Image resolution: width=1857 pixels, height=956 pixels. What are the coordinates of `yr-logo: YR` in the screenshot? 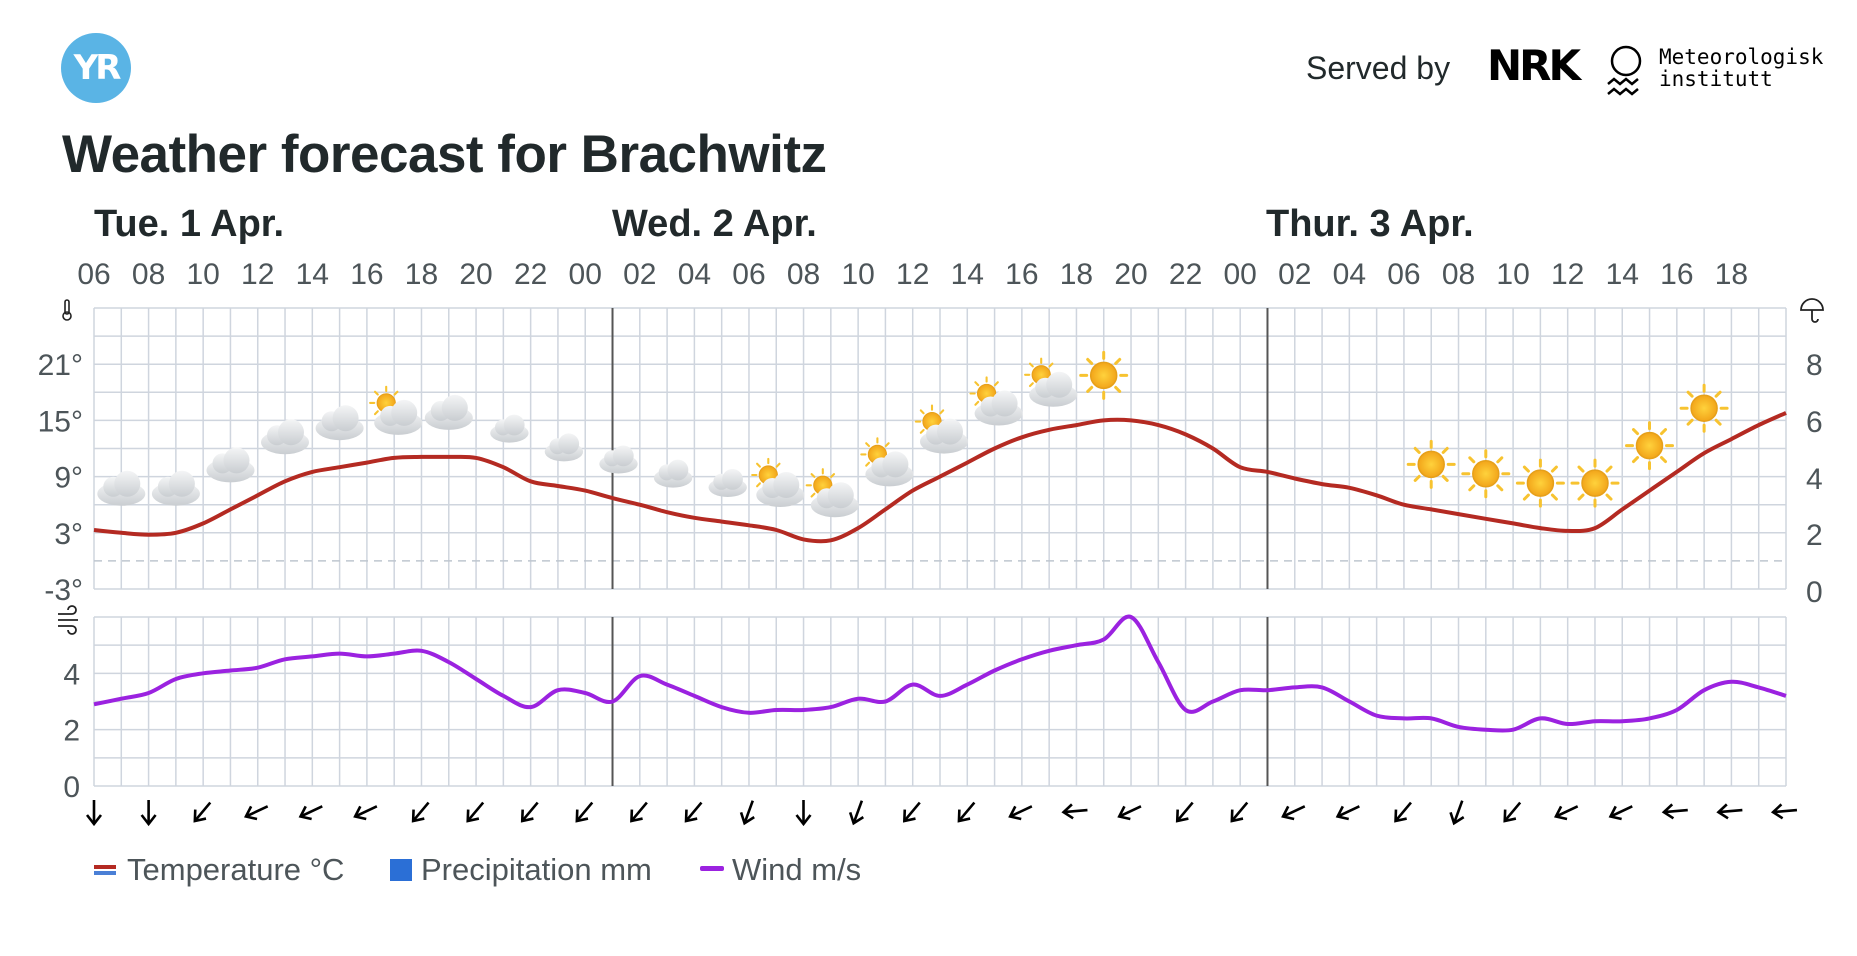 It's located at (96, 68).